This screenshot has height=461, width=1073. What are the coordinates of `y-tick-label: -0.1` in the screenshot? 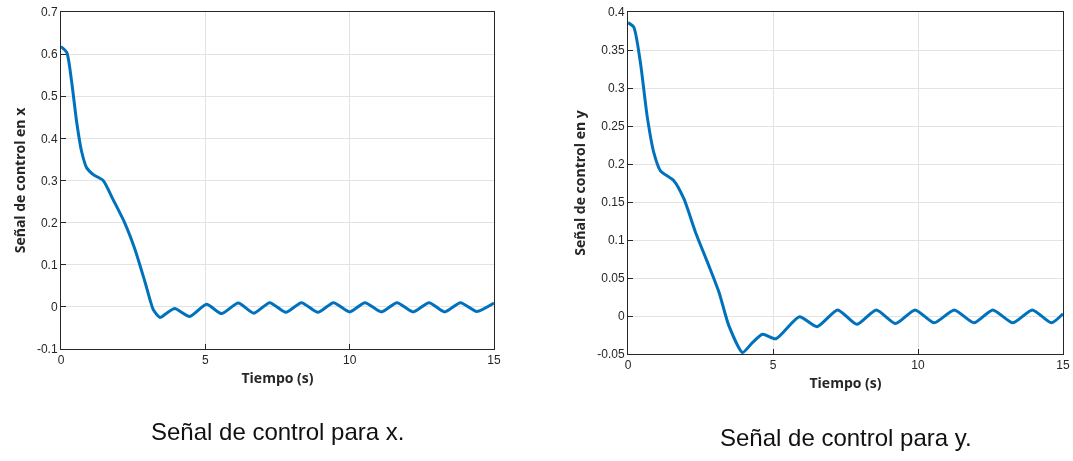 It's located at (47, 349).